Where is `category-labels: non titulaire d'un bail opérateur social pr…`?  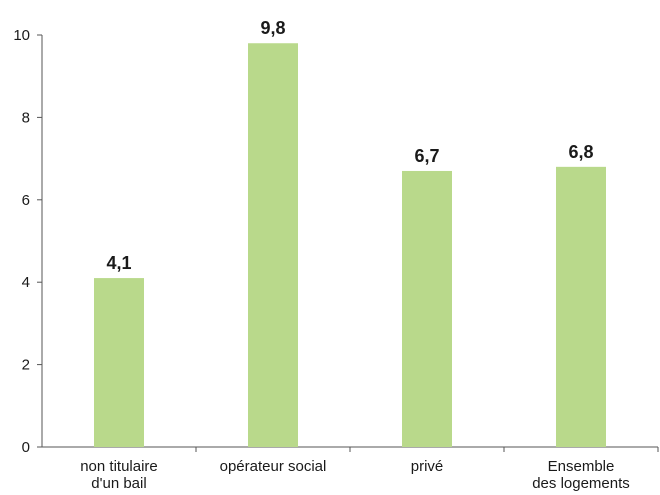 category-labels: non titulaire d'un bail opérateur social pr… is located at coordinates (355, 475).